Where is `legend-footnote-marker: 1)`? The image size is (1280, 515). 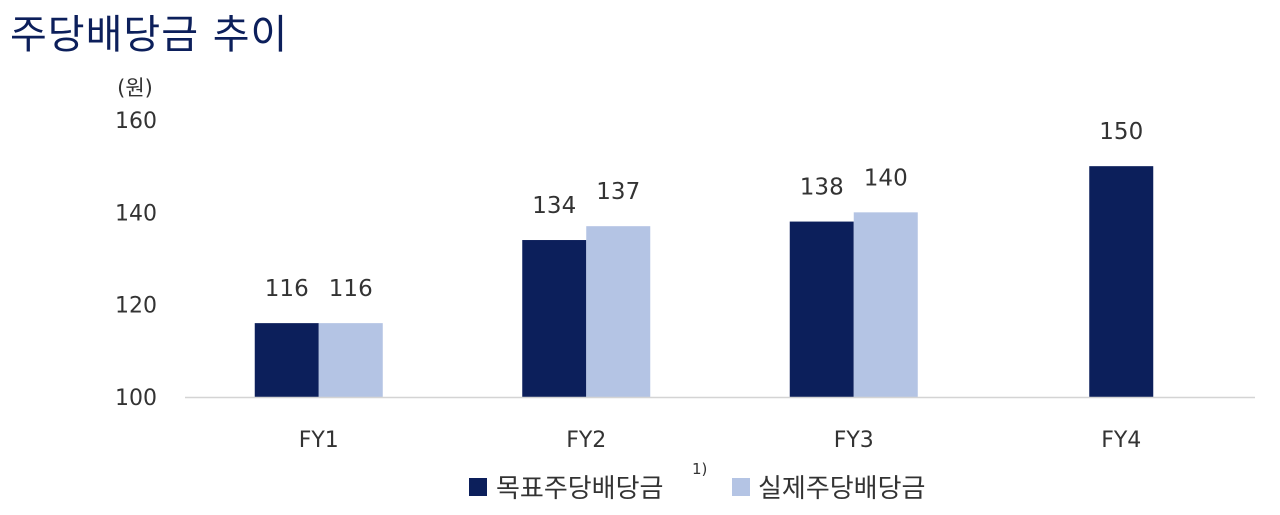 legend-footnote-marker: 1) is located at coordinates (699, 469).